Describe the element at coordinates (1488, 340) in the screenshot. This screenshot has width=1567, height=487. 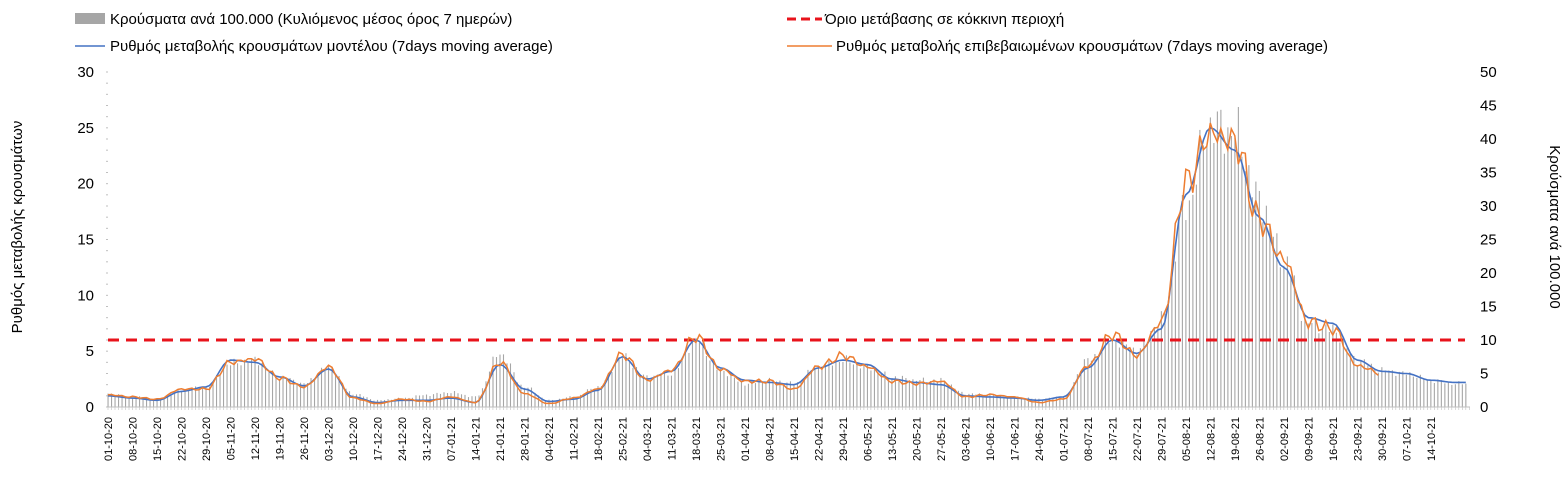
I see `y-right-tick-label: 10` at that location.